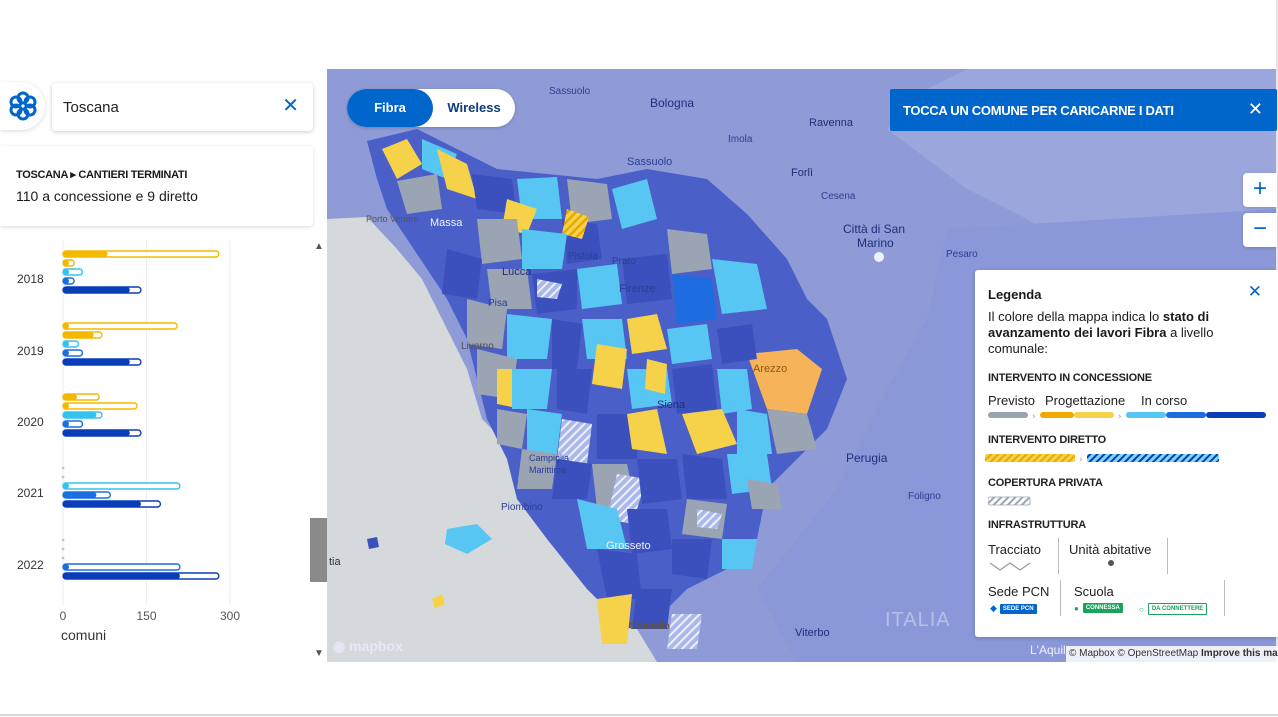 The image size is (1278, 717). I want to click on map-label: Sassuolo, so click(649, 162).